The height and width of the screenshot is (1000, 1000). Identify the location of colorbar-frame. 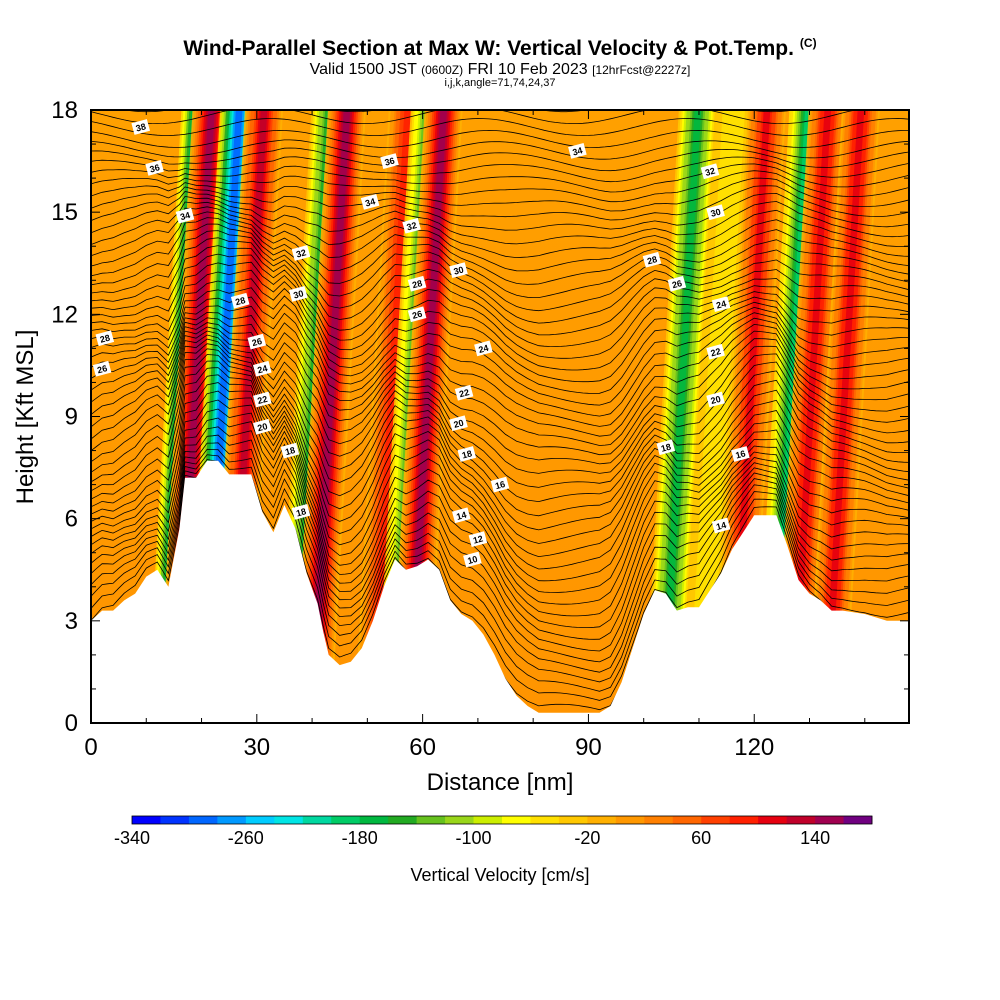
(502, 820).